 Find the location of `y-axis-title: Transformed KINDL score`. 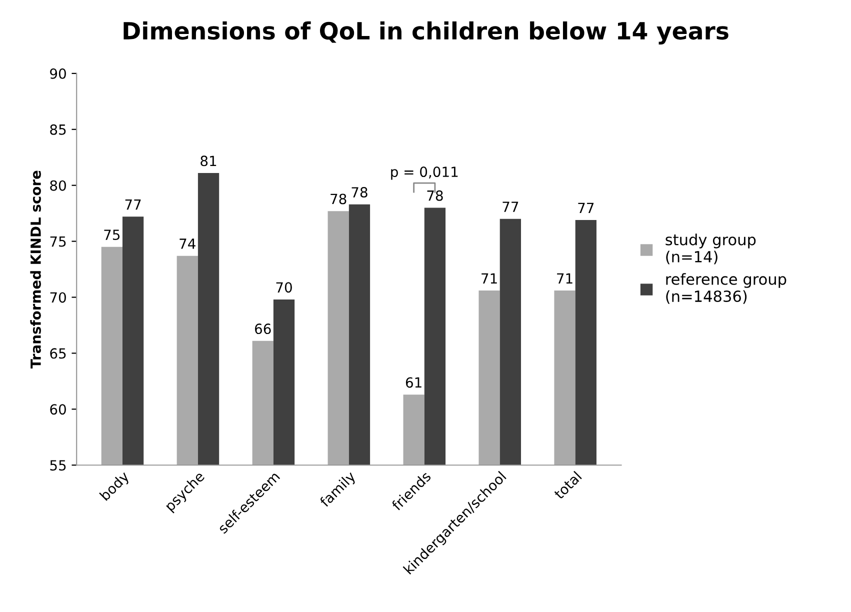

y-axis-title: Transformed KINDL score is located at coordinates (35, 269).